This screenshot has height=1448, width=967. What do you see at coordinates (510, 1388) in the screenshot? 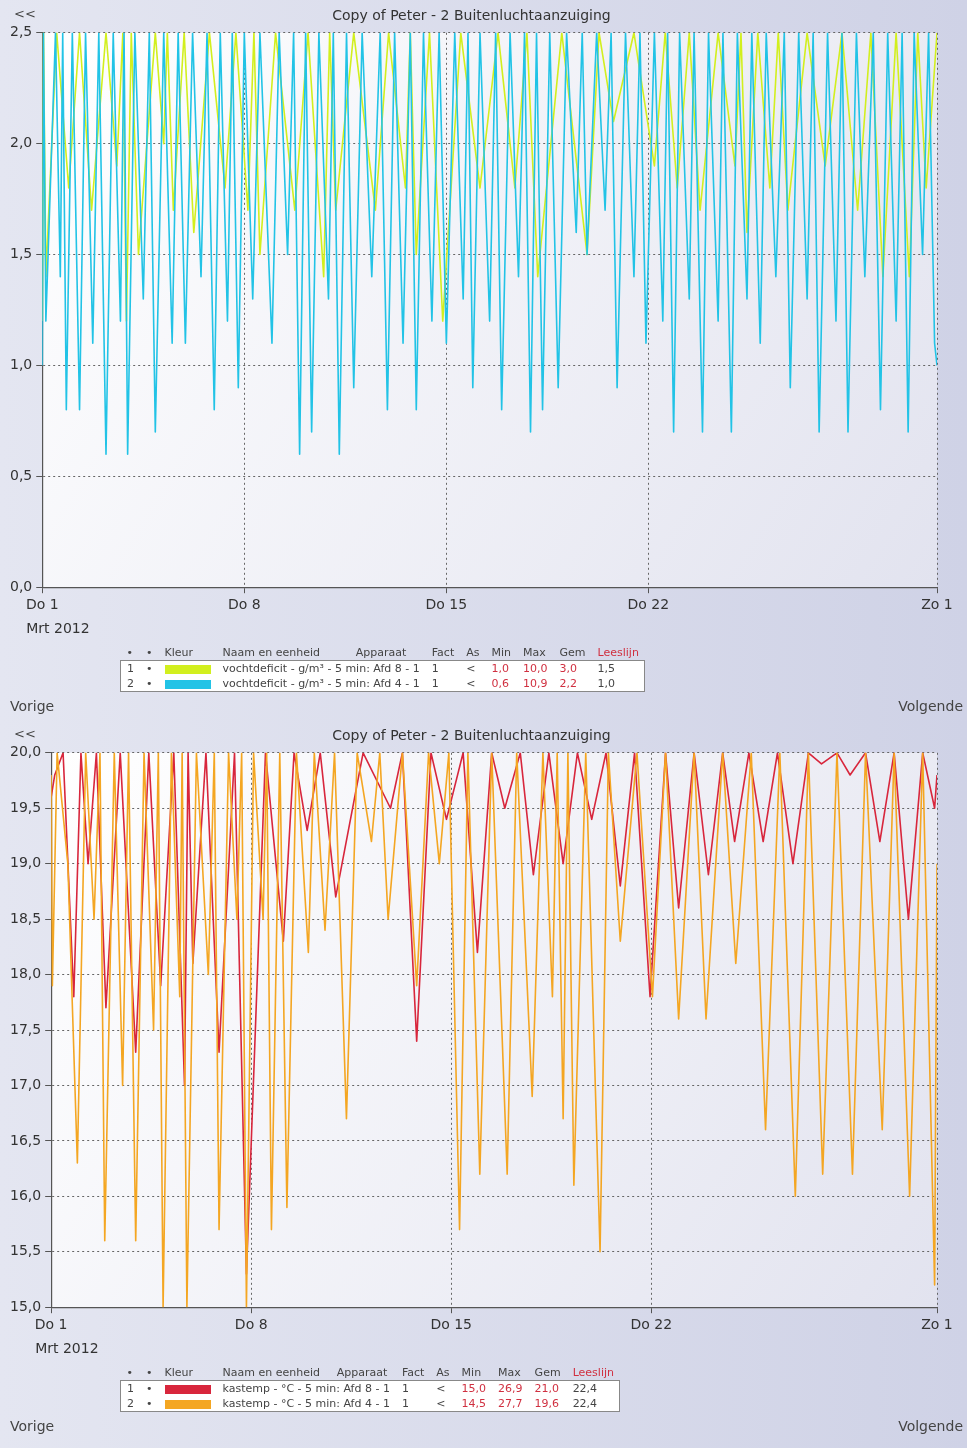
I see `text: 26,9` at bounding box center [510, 1388].